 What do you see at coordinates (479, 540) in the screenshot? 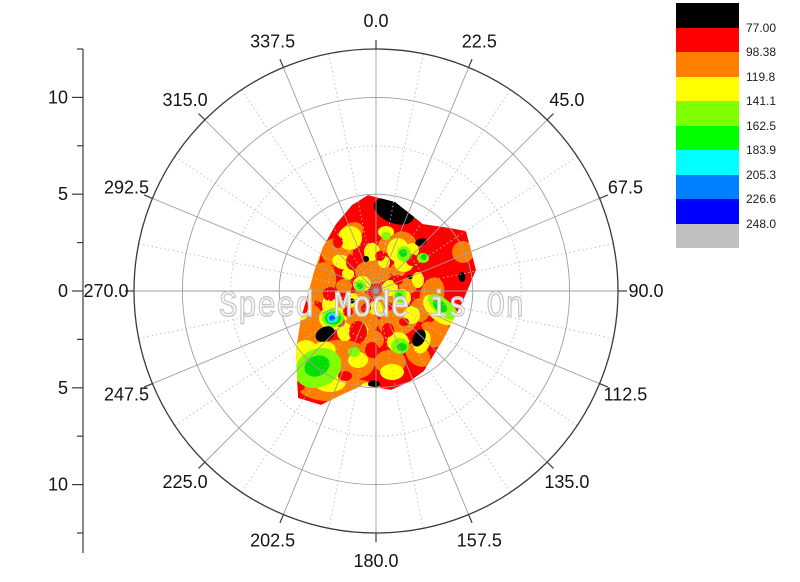
I see `angular-axis-label: 157.5` at bounding box center [479, 540].